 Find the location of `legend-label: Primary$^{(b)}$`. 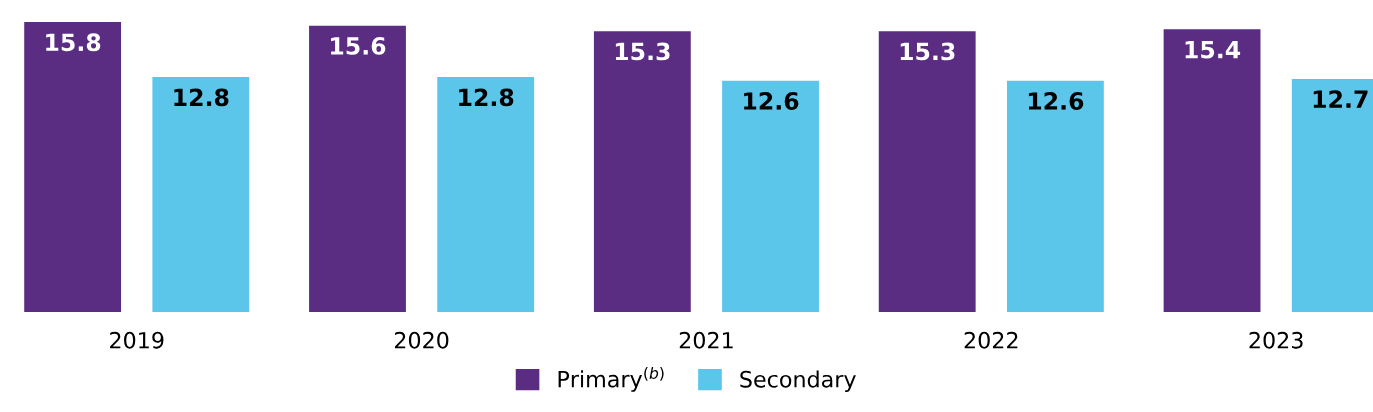

legend-label: Primary$^{(b)}$ is located at coordinates (611, 379).